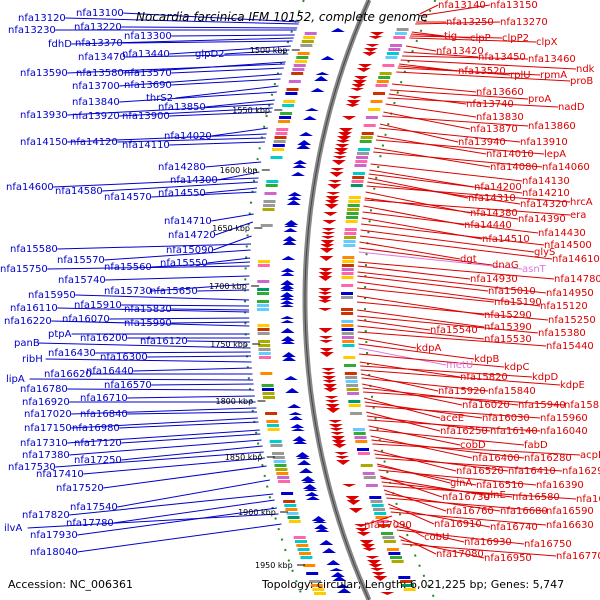  Describe the element at coordinates (546, 181) in the screenshot. I see `right-gene-label: nfa14130` at that location.